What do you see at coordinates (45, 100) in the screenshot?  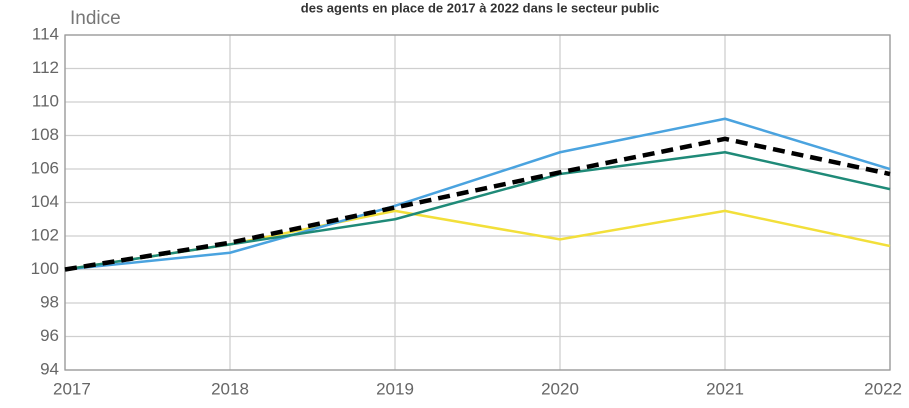 I see `y-tick-label: 110` at bounding box center [45, 100].